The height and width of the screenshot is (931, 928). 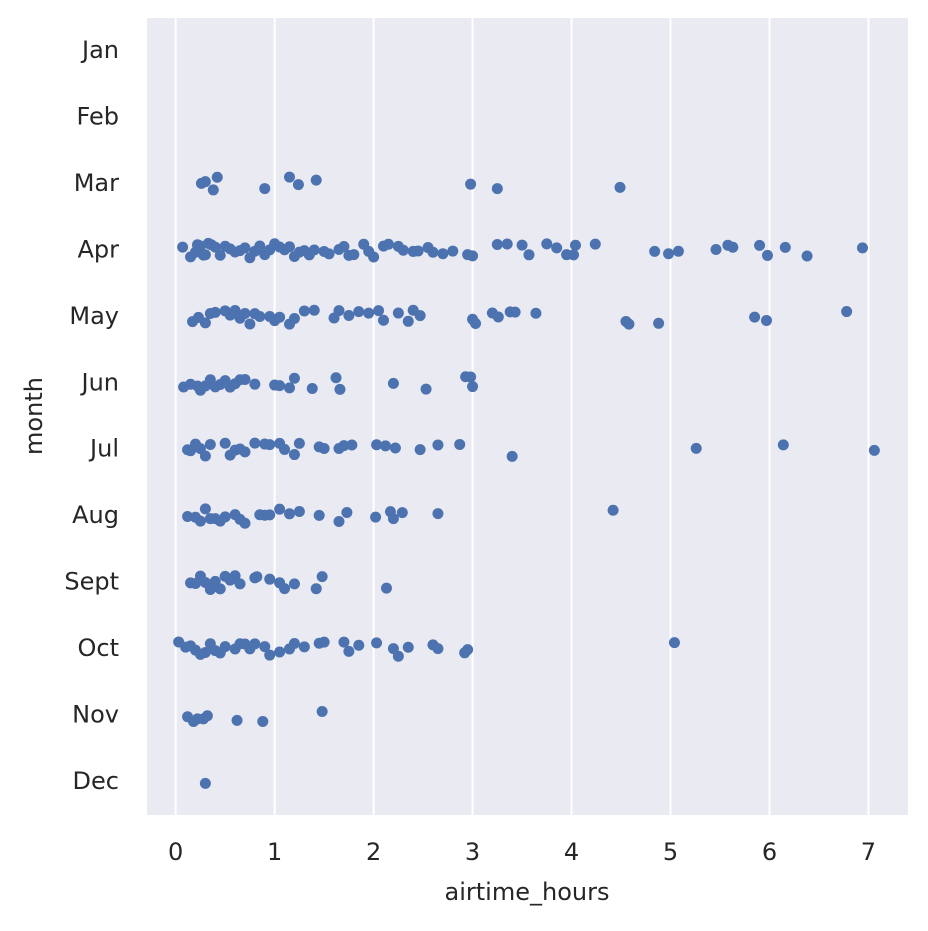 I want to click on y-tick-label: Aug, so click(x=95, y=515).